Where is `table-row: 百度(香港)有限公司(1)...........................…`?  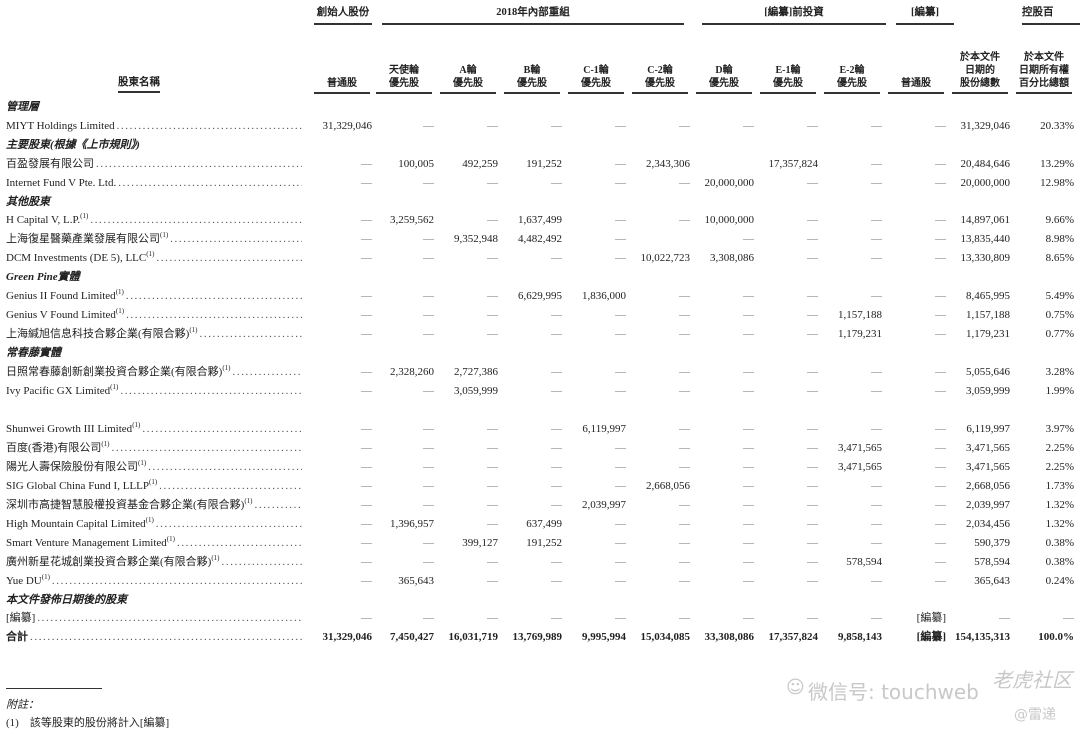 table-row: 百度(香港)有限公司(1)...........................… is located at coordinates (540, 448).